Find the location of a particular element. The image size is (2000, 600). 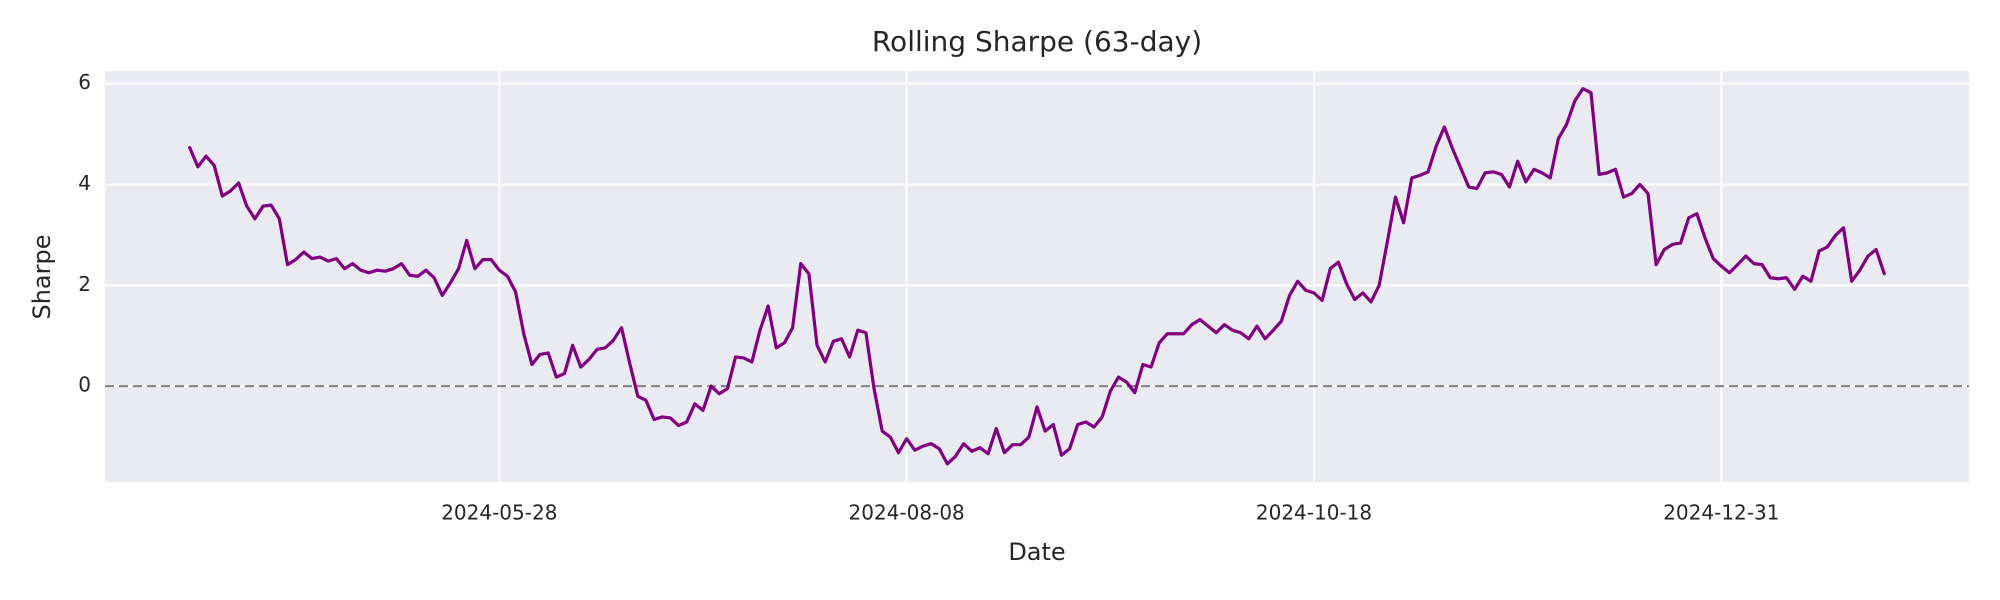

x-tick-label: 2024-10-18 is located at coordinates (1314, 513).